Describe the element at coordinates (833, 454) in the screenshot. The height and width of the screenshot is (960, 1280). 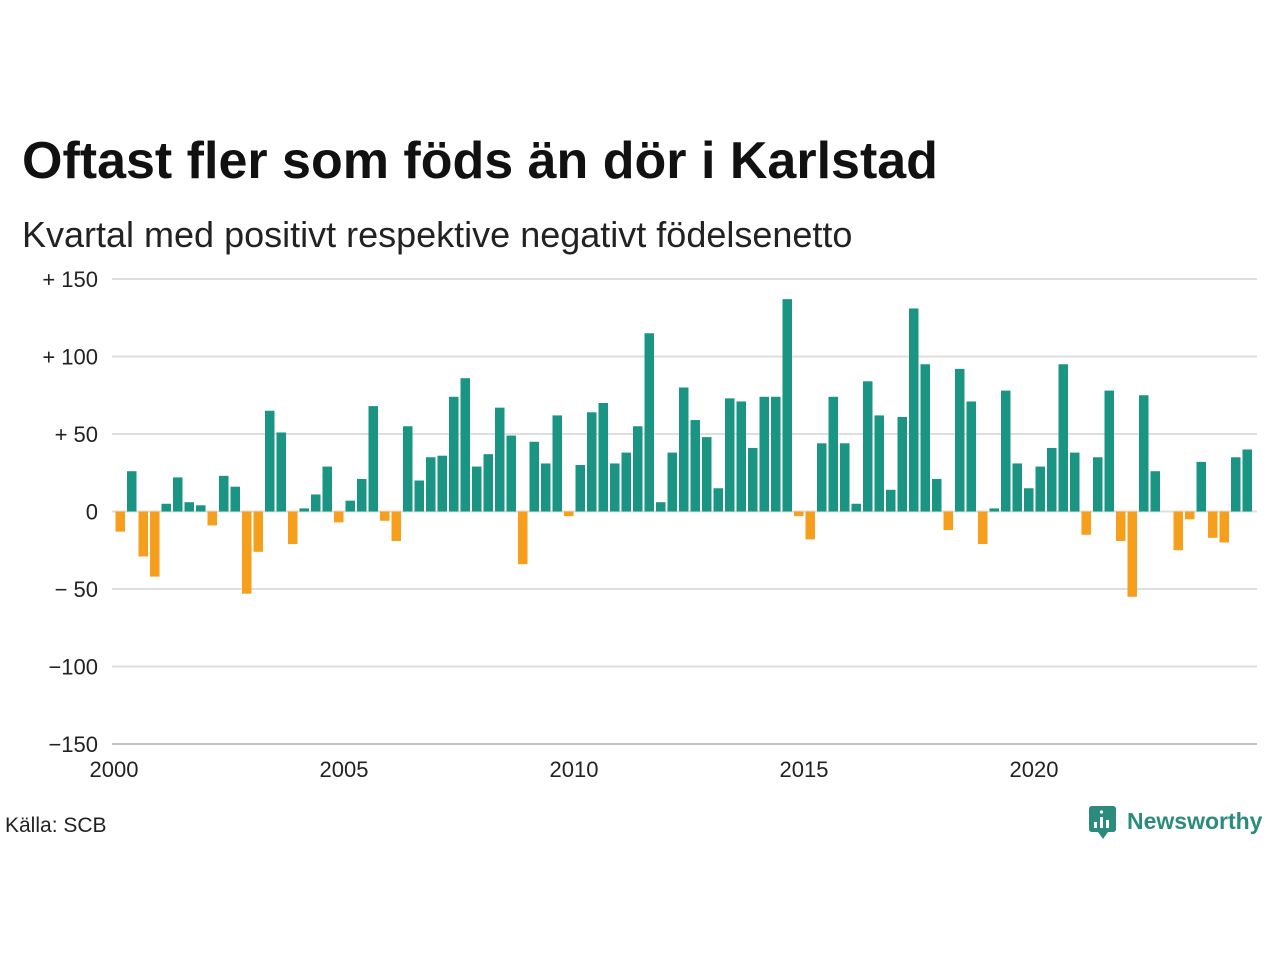
I see `bar-2015Q3` at that location.